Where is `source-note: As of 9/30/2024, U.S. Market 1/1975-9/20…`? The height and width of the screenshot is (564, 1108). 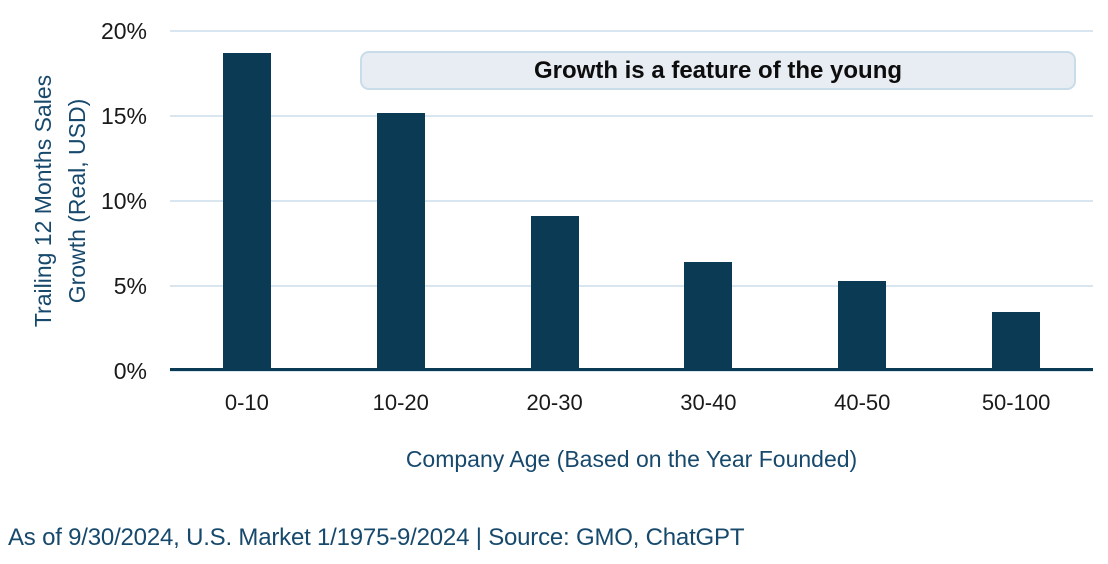 source-note: As of 9/30/2024, U.S. Market 1/1975-9/20… is located at coordinates (376, 537).